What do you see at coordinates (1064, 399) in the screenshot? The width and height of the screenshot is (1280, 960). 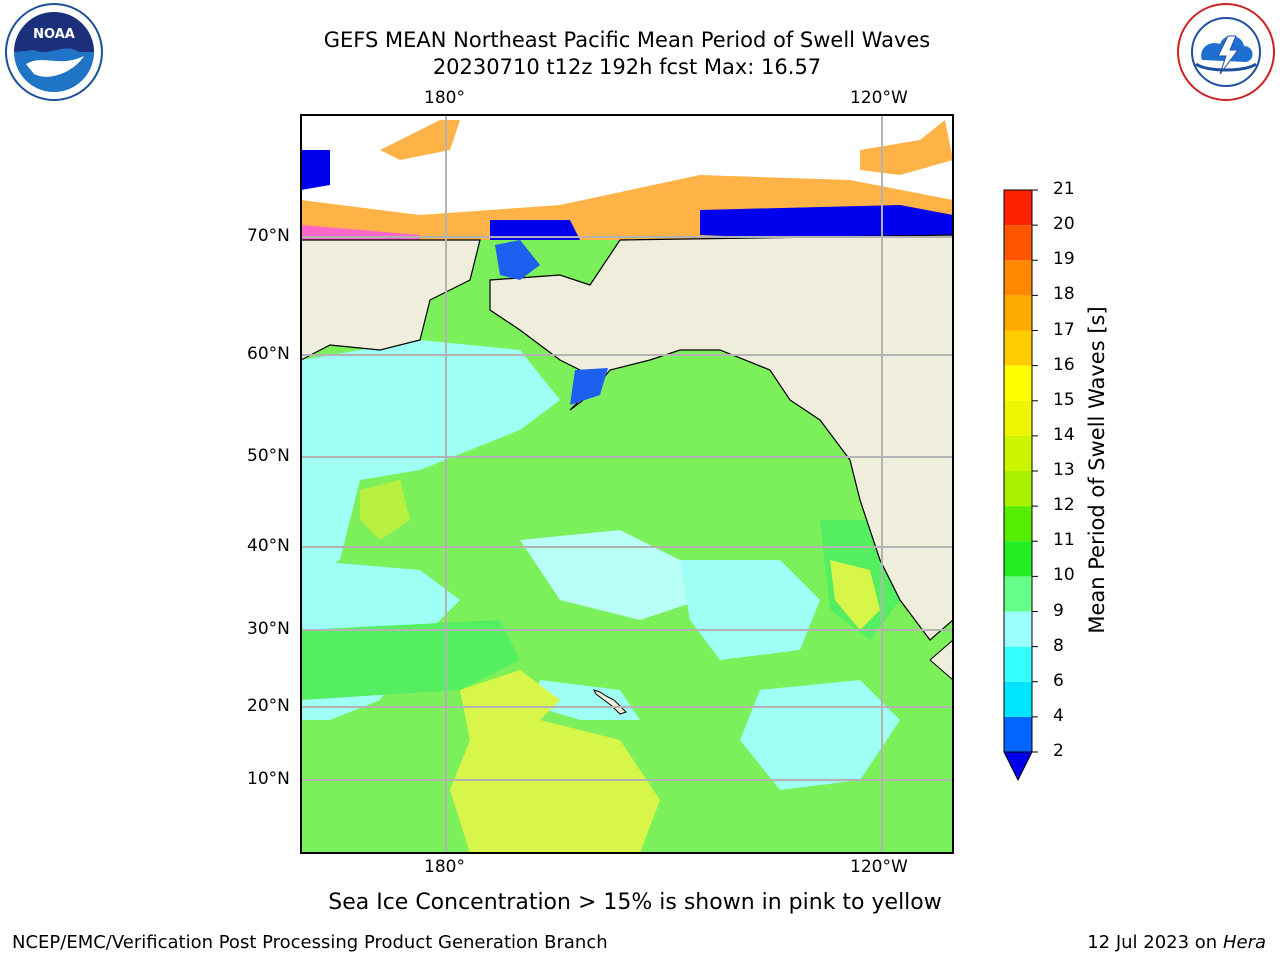 I see `colorbar-tick-label: 15` at bounding box center [1064, 399].